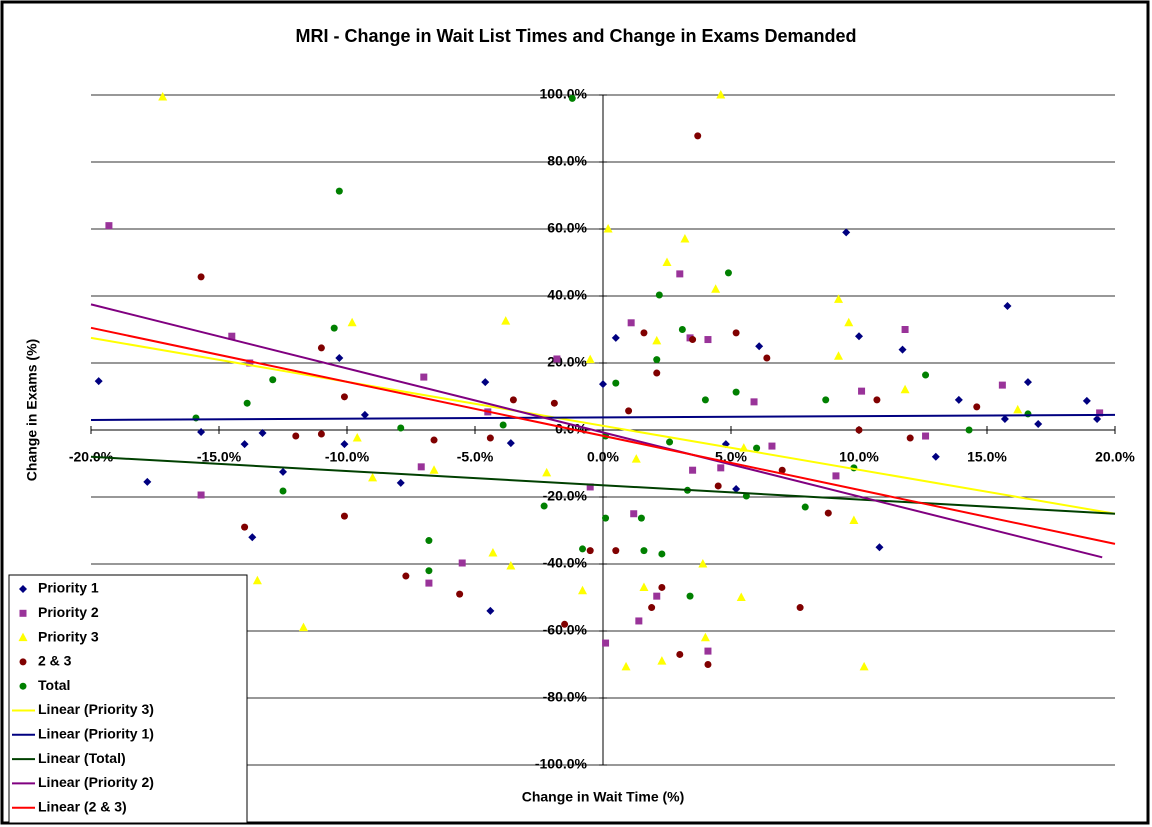 Image resolution: width=1152 pixels, height=827 pixels. What do you see at coordinates (96, 734) in the screenshot?
I see `legend-label: Linear (Priority 1)` at bounding box center [96, 734].